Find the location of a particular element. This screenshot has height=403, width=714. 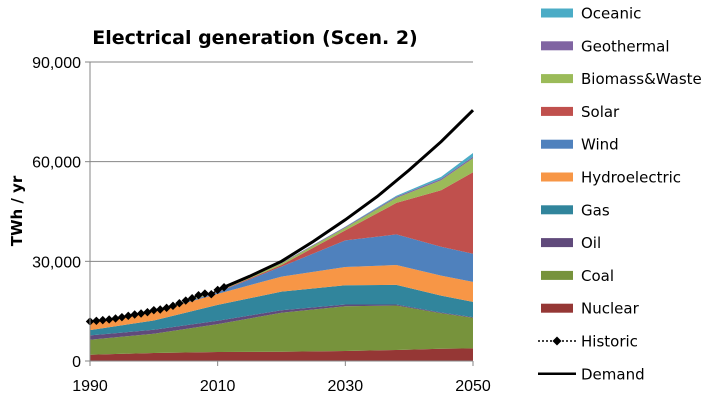

legend-swatch-oil is located at coordinates (557, 243).